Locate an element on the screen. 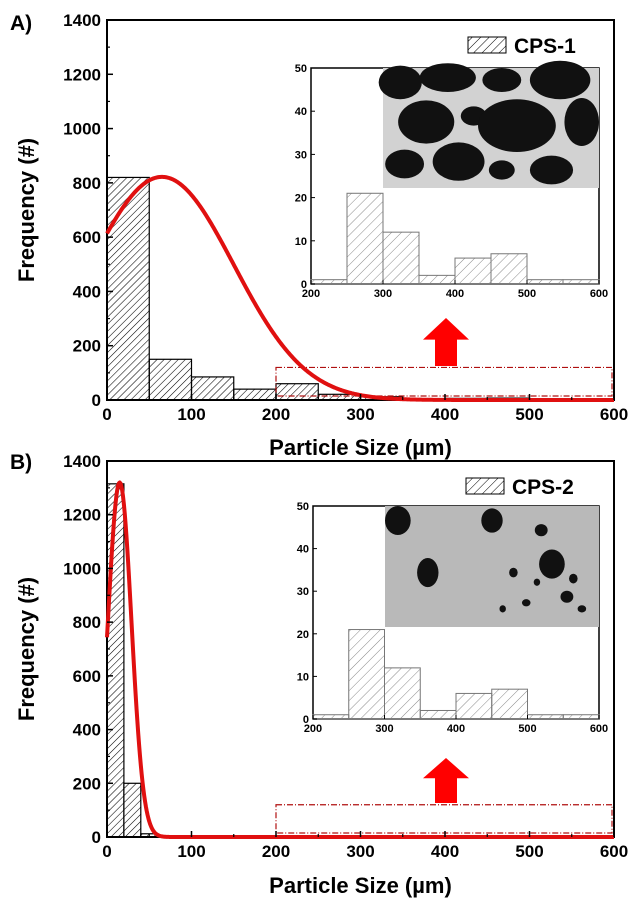 This screenshot has width=633, height=905. y-tick-label: 1000 is located at coordinates (82, 568).